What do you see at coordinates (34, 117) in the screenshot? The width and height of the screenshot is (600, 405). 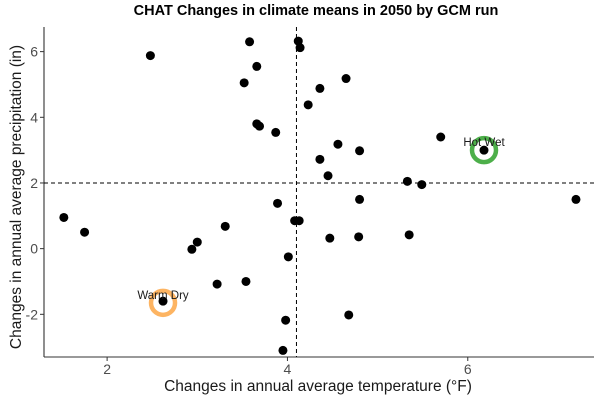 I see `y-tick-label: 4` at bounding box center [34, 117].